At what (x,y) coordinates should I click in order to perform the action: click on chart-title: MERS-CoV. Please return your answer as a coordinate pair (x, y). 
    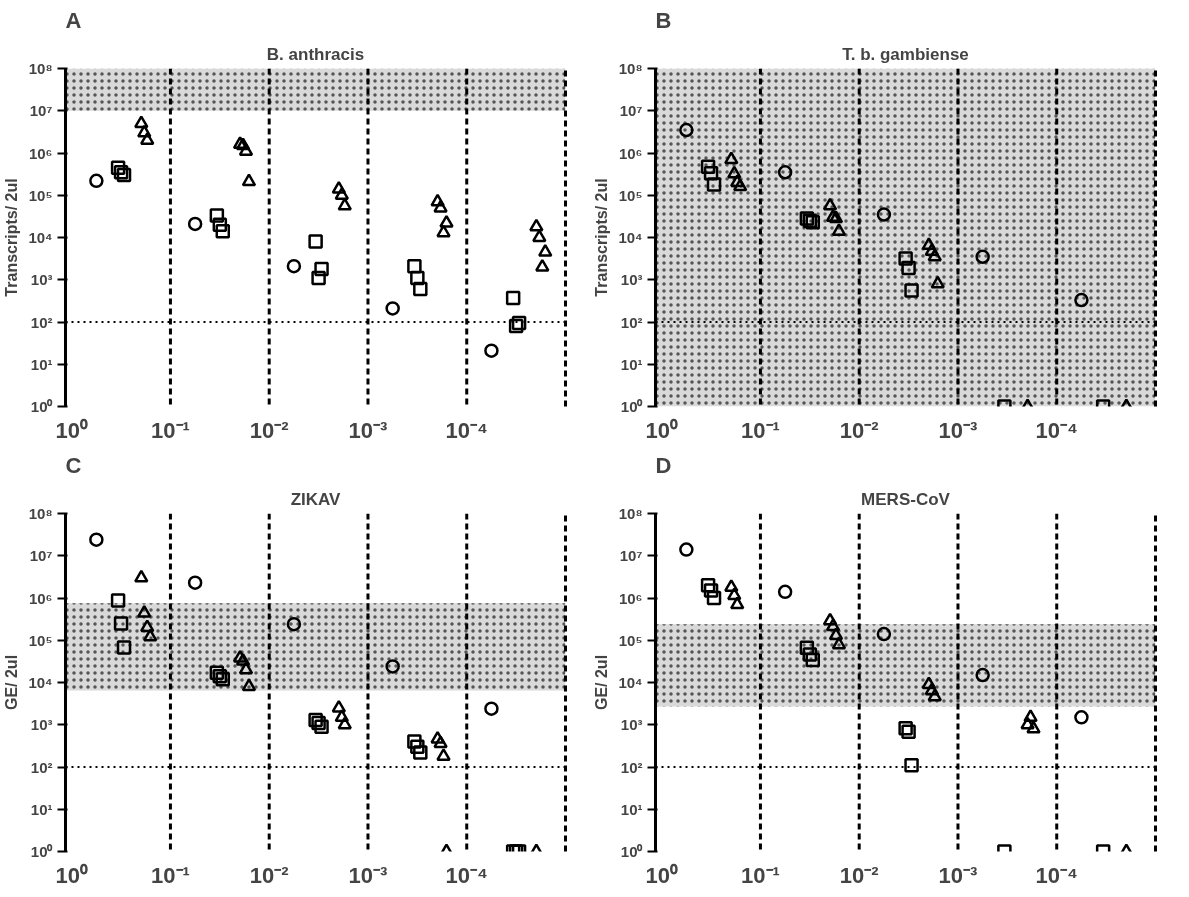
    Looking at the image, I should click on (906, 499).